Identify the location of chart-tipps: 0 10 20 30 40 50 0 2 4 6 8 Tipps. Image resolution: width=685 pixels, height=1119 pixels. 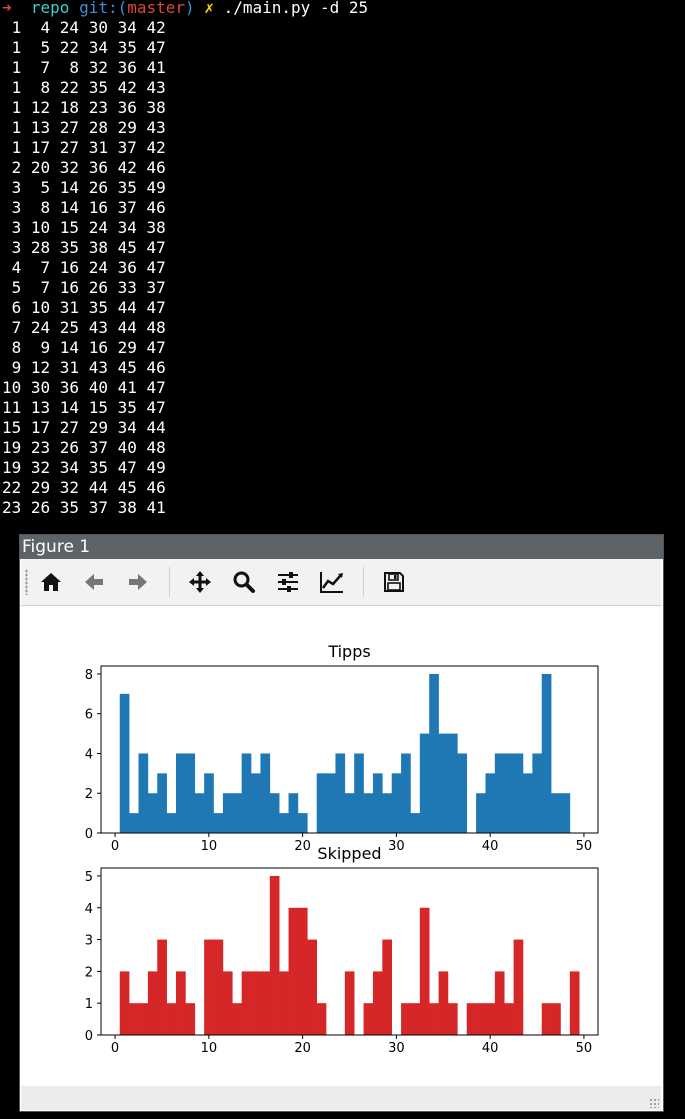
(342, 748).